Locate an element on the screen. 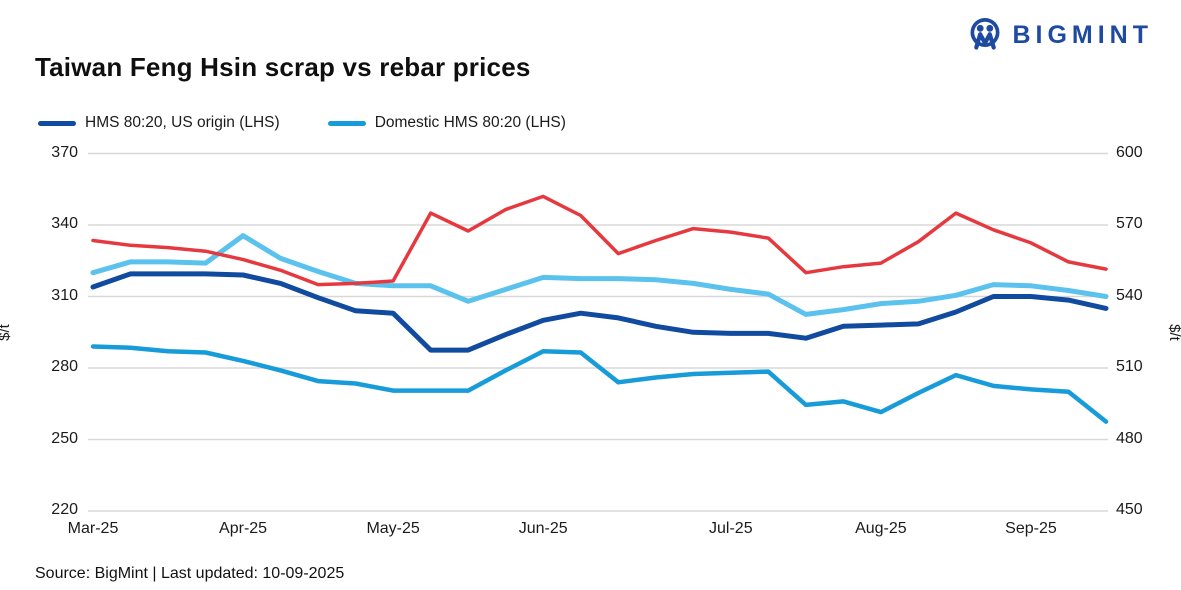 The image size is (1181, 590). y-axis-tick-right: 480 is located at coordinates (1129, 438).